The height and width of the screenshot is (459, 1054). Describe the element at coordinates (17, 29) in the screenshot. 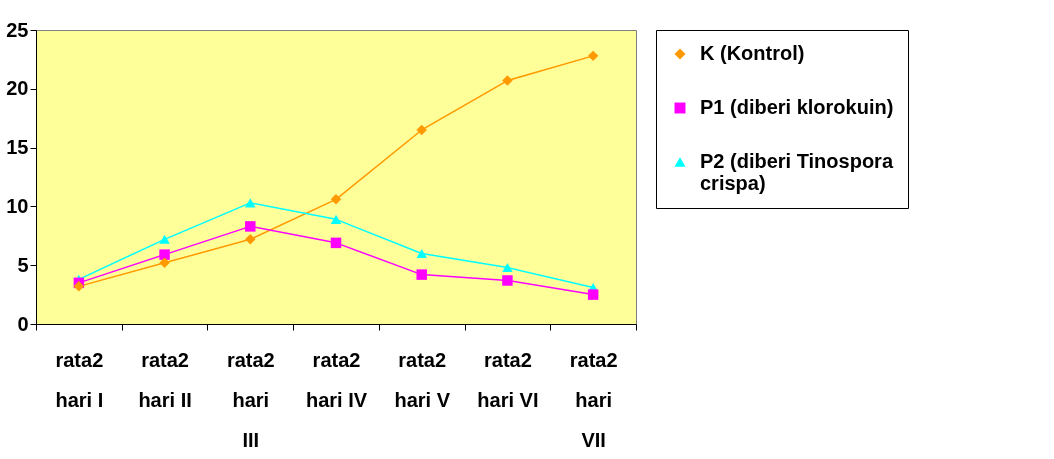

I see `y-tick-label: 25` at that location.